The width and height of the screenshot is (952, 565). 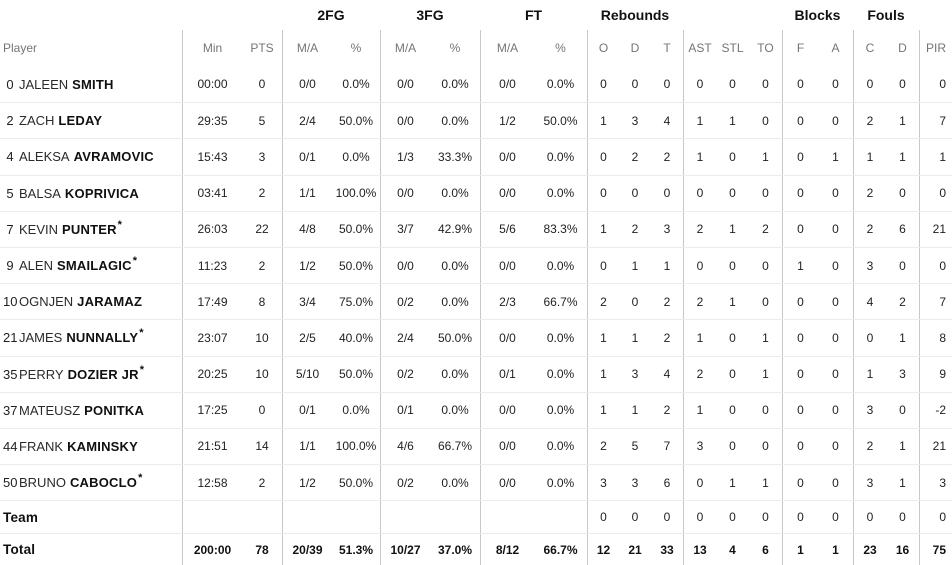 I want to click on cell-min: 15:43, so click(x=212, y=157).